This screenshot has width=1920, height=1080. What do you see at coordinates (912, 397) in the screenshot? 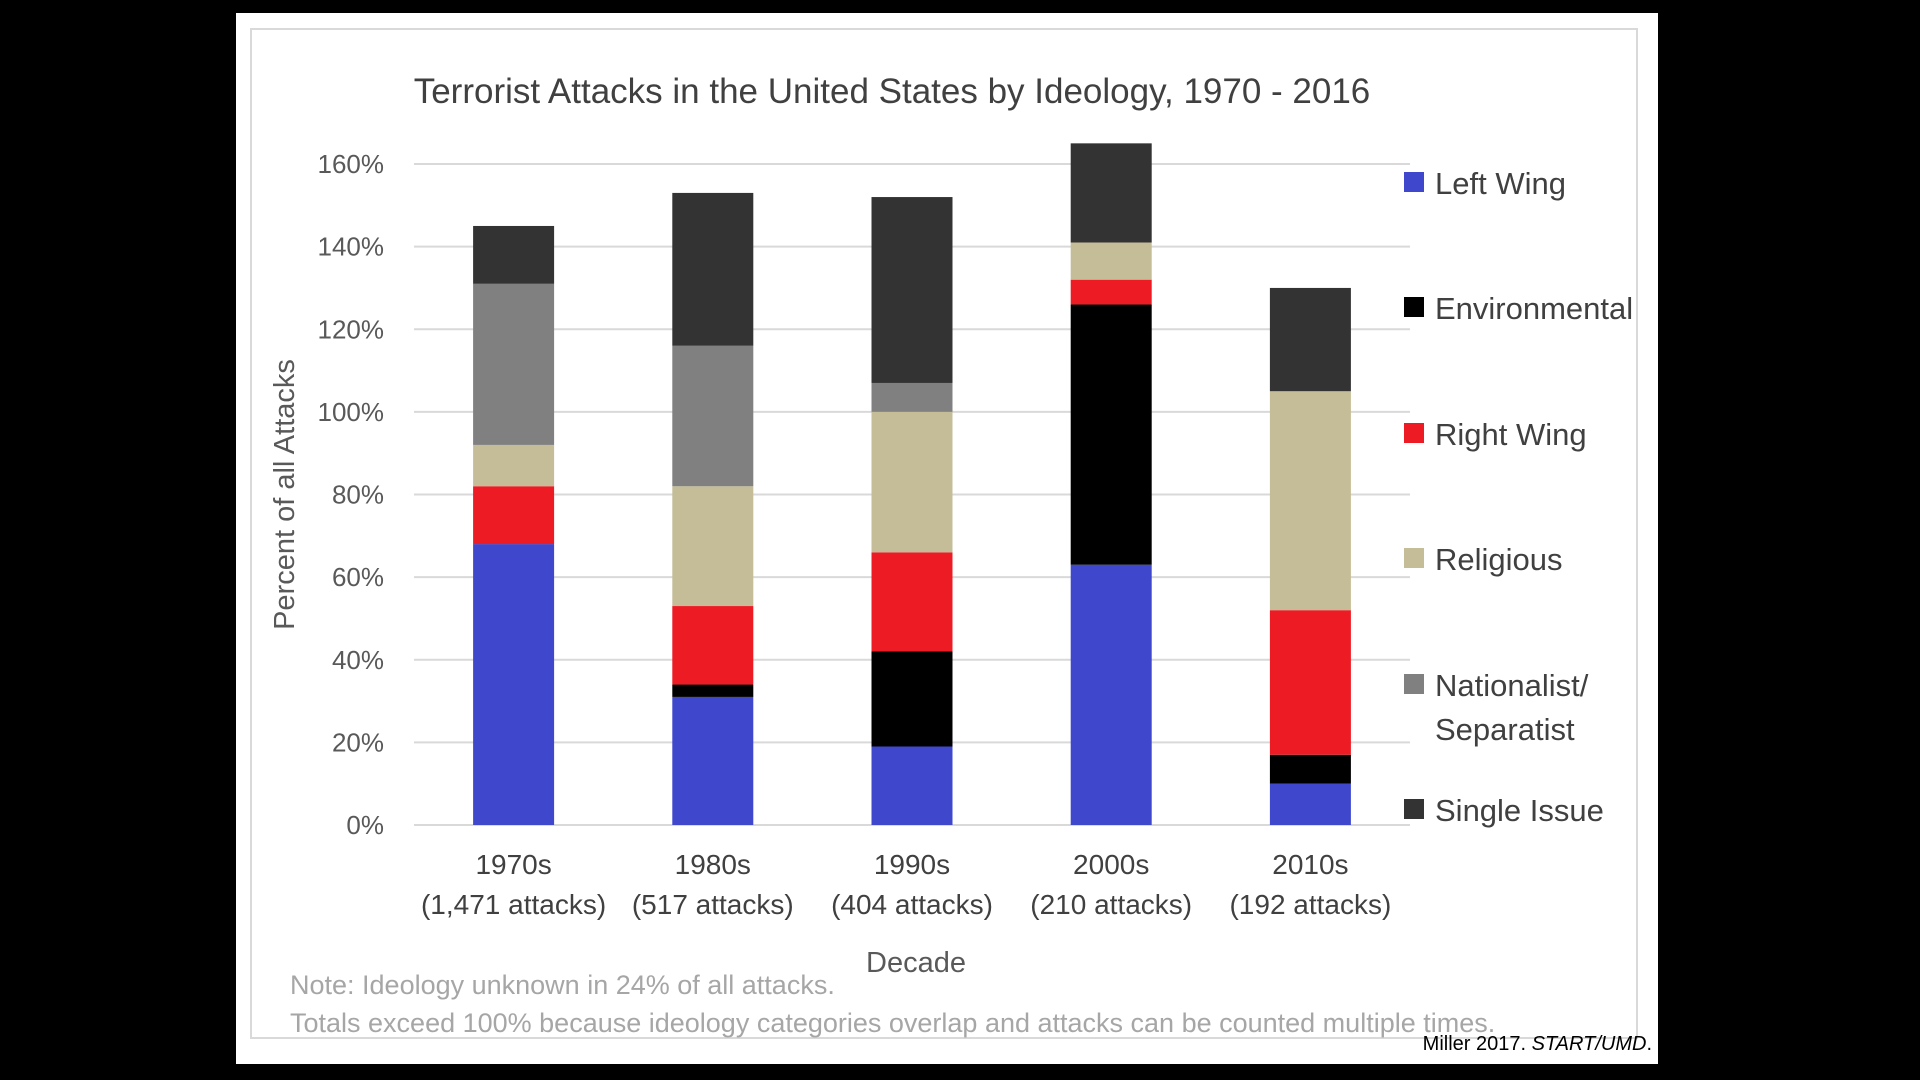
I see `bar-segment-1990s-nationalist-separatist` at bounding box center [912, 397].